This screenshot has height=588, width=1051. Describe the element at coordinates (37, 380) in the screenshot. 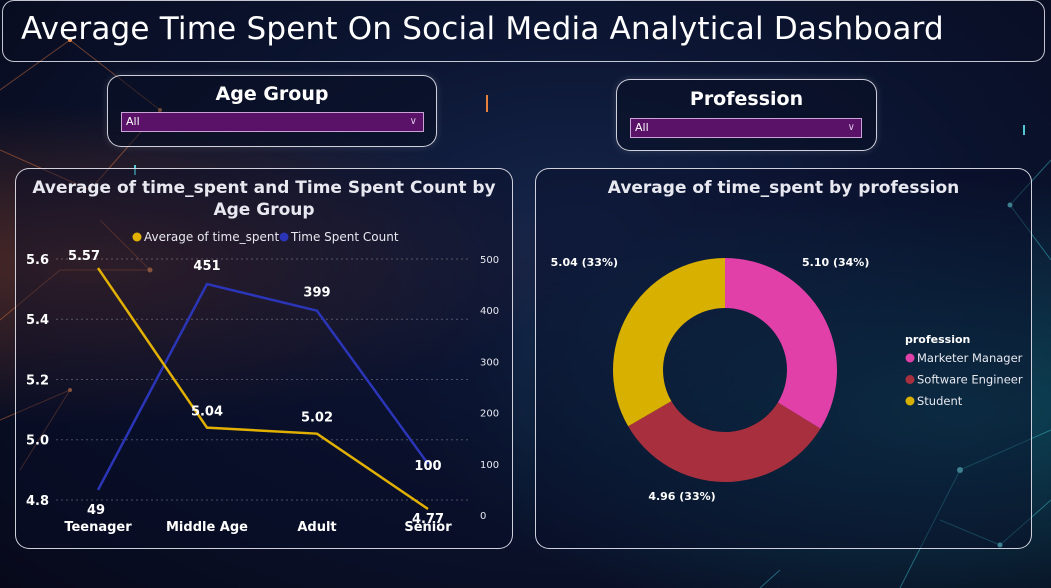

I see `y-left-tick-label: 5.2` at that location.